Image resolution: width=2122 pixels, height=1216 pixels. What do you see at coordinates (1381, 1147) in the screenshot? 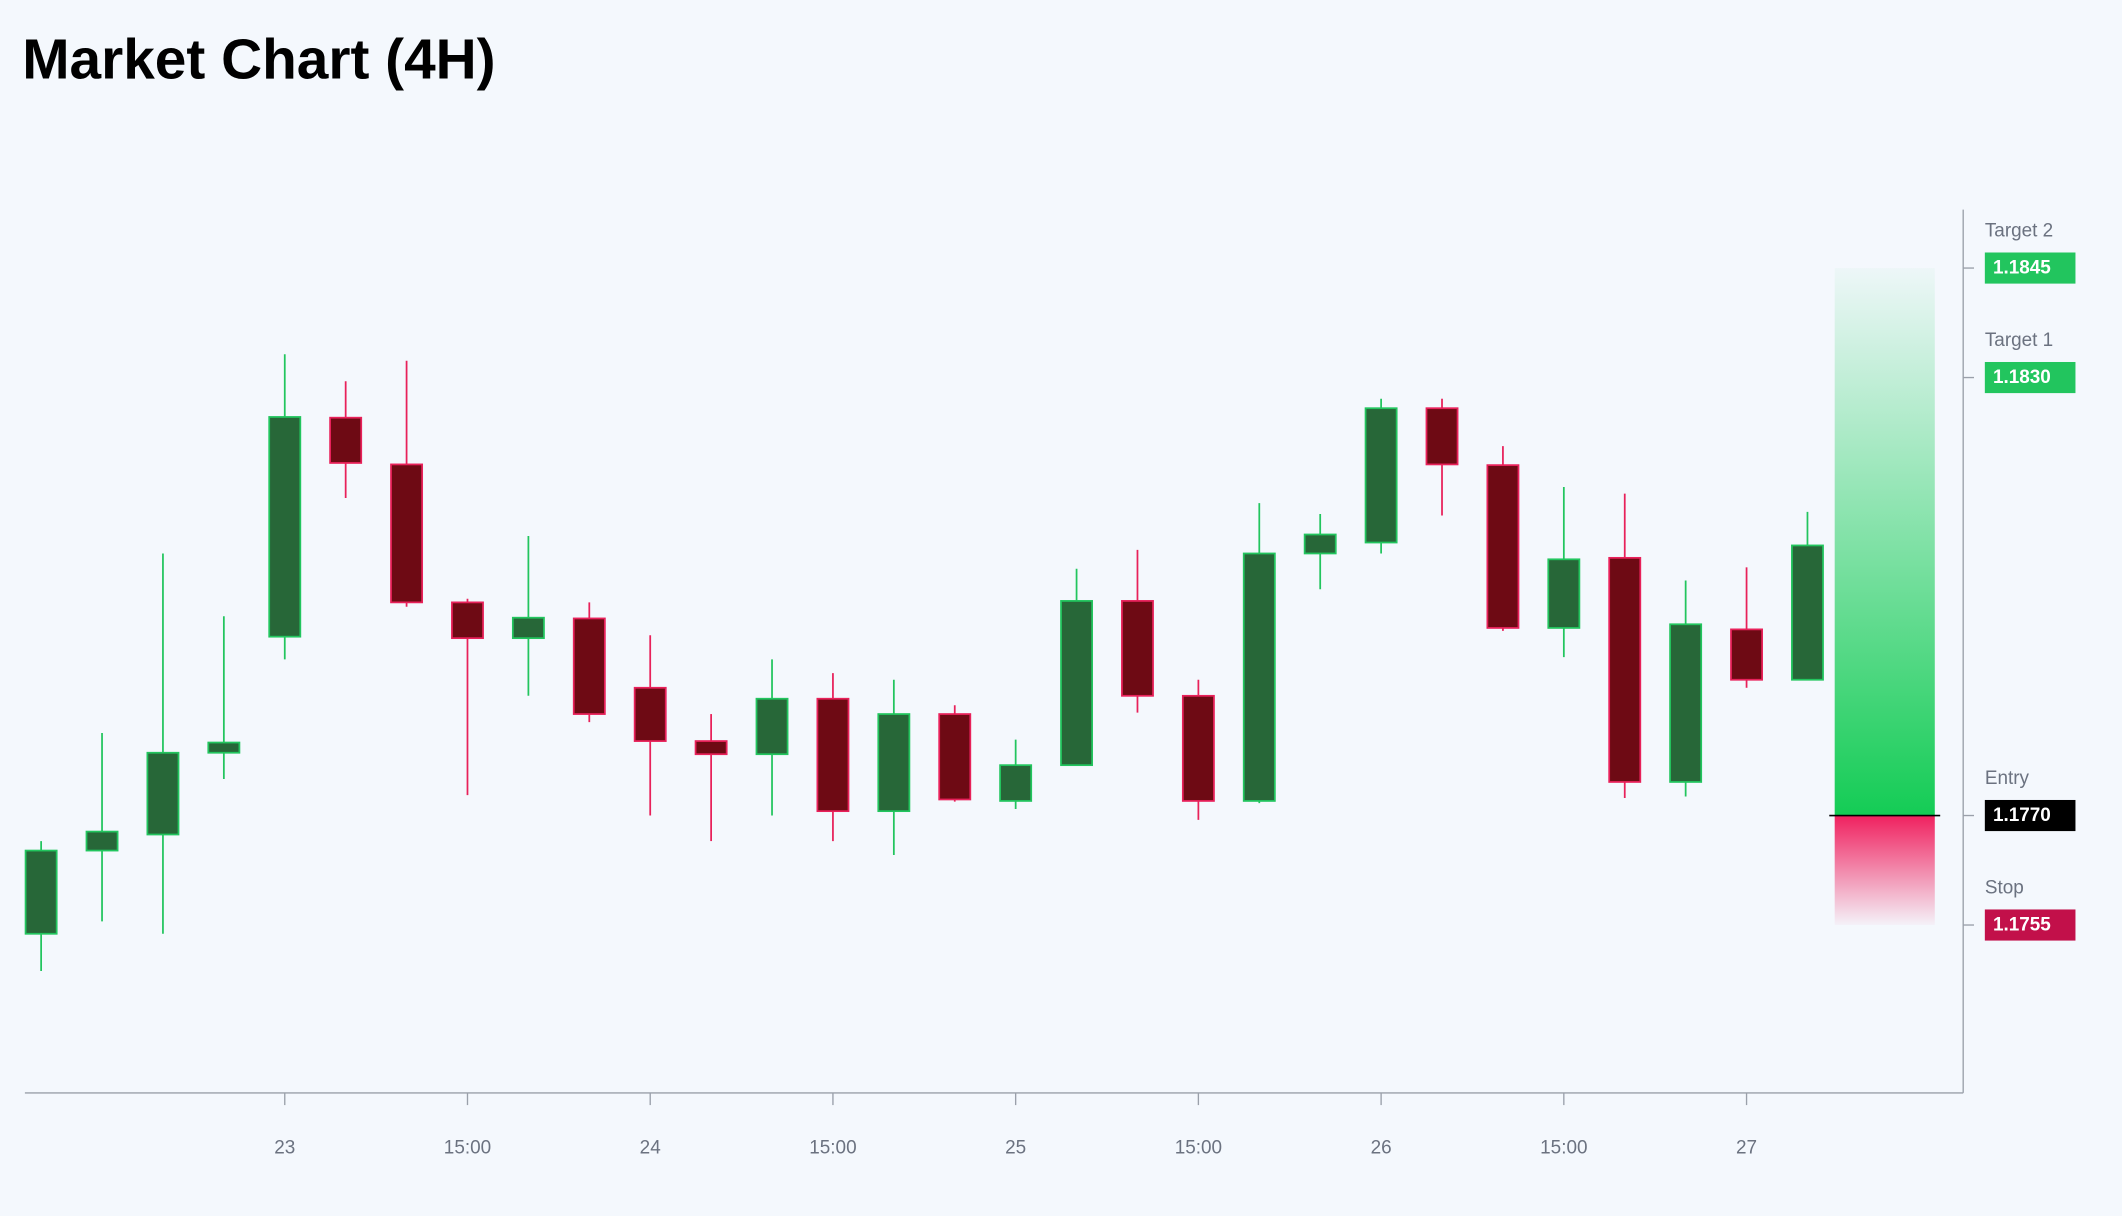
I see `x-tick-label: 26` at bounding box center [1381, 1147].